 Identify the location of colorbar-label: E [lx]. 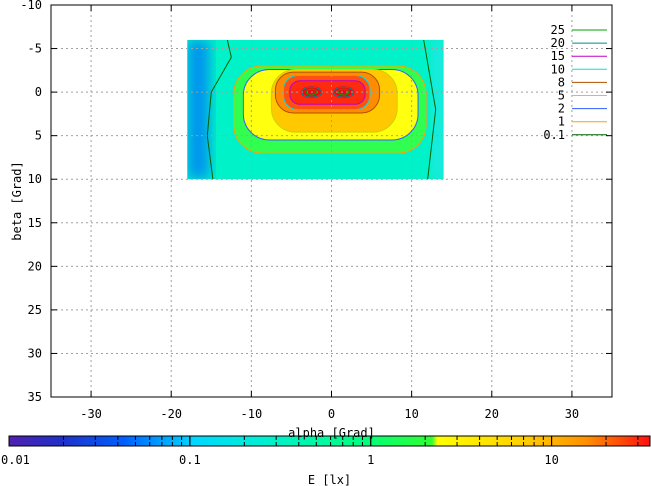
(329, 479).